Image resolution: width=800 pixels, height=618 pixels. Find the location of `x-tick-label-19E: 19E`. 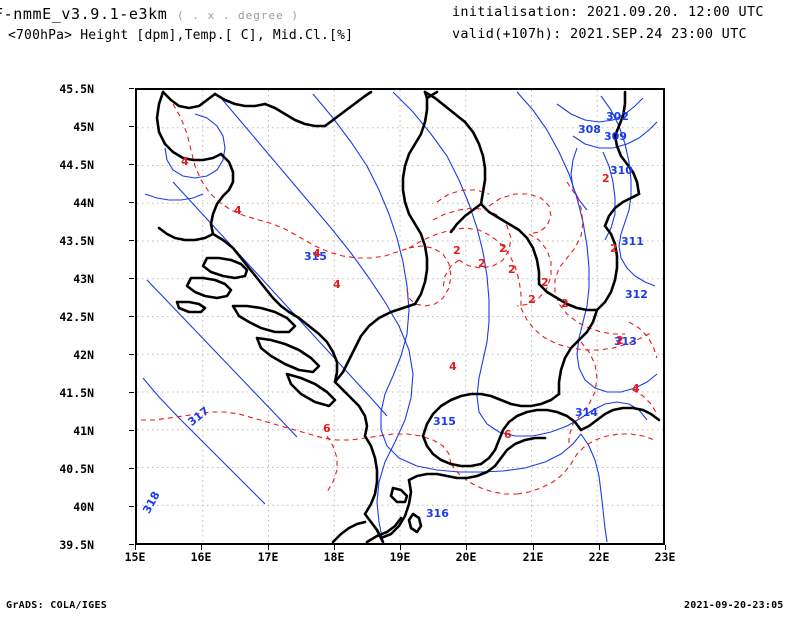

x-tick-label-19E: 19E is located at coordinates (400, 557).